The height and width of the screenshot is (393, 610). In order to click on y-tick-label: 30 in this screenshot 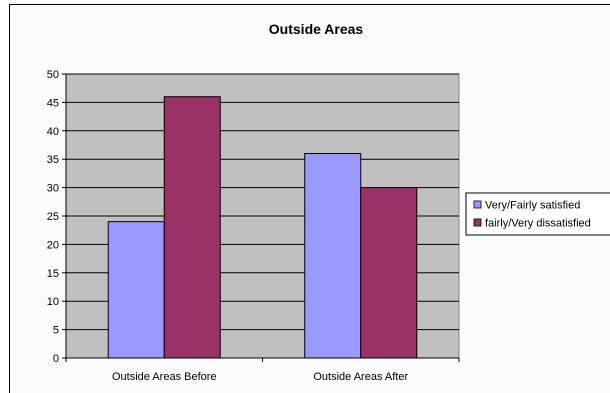, I will do `click(53, 189)`.